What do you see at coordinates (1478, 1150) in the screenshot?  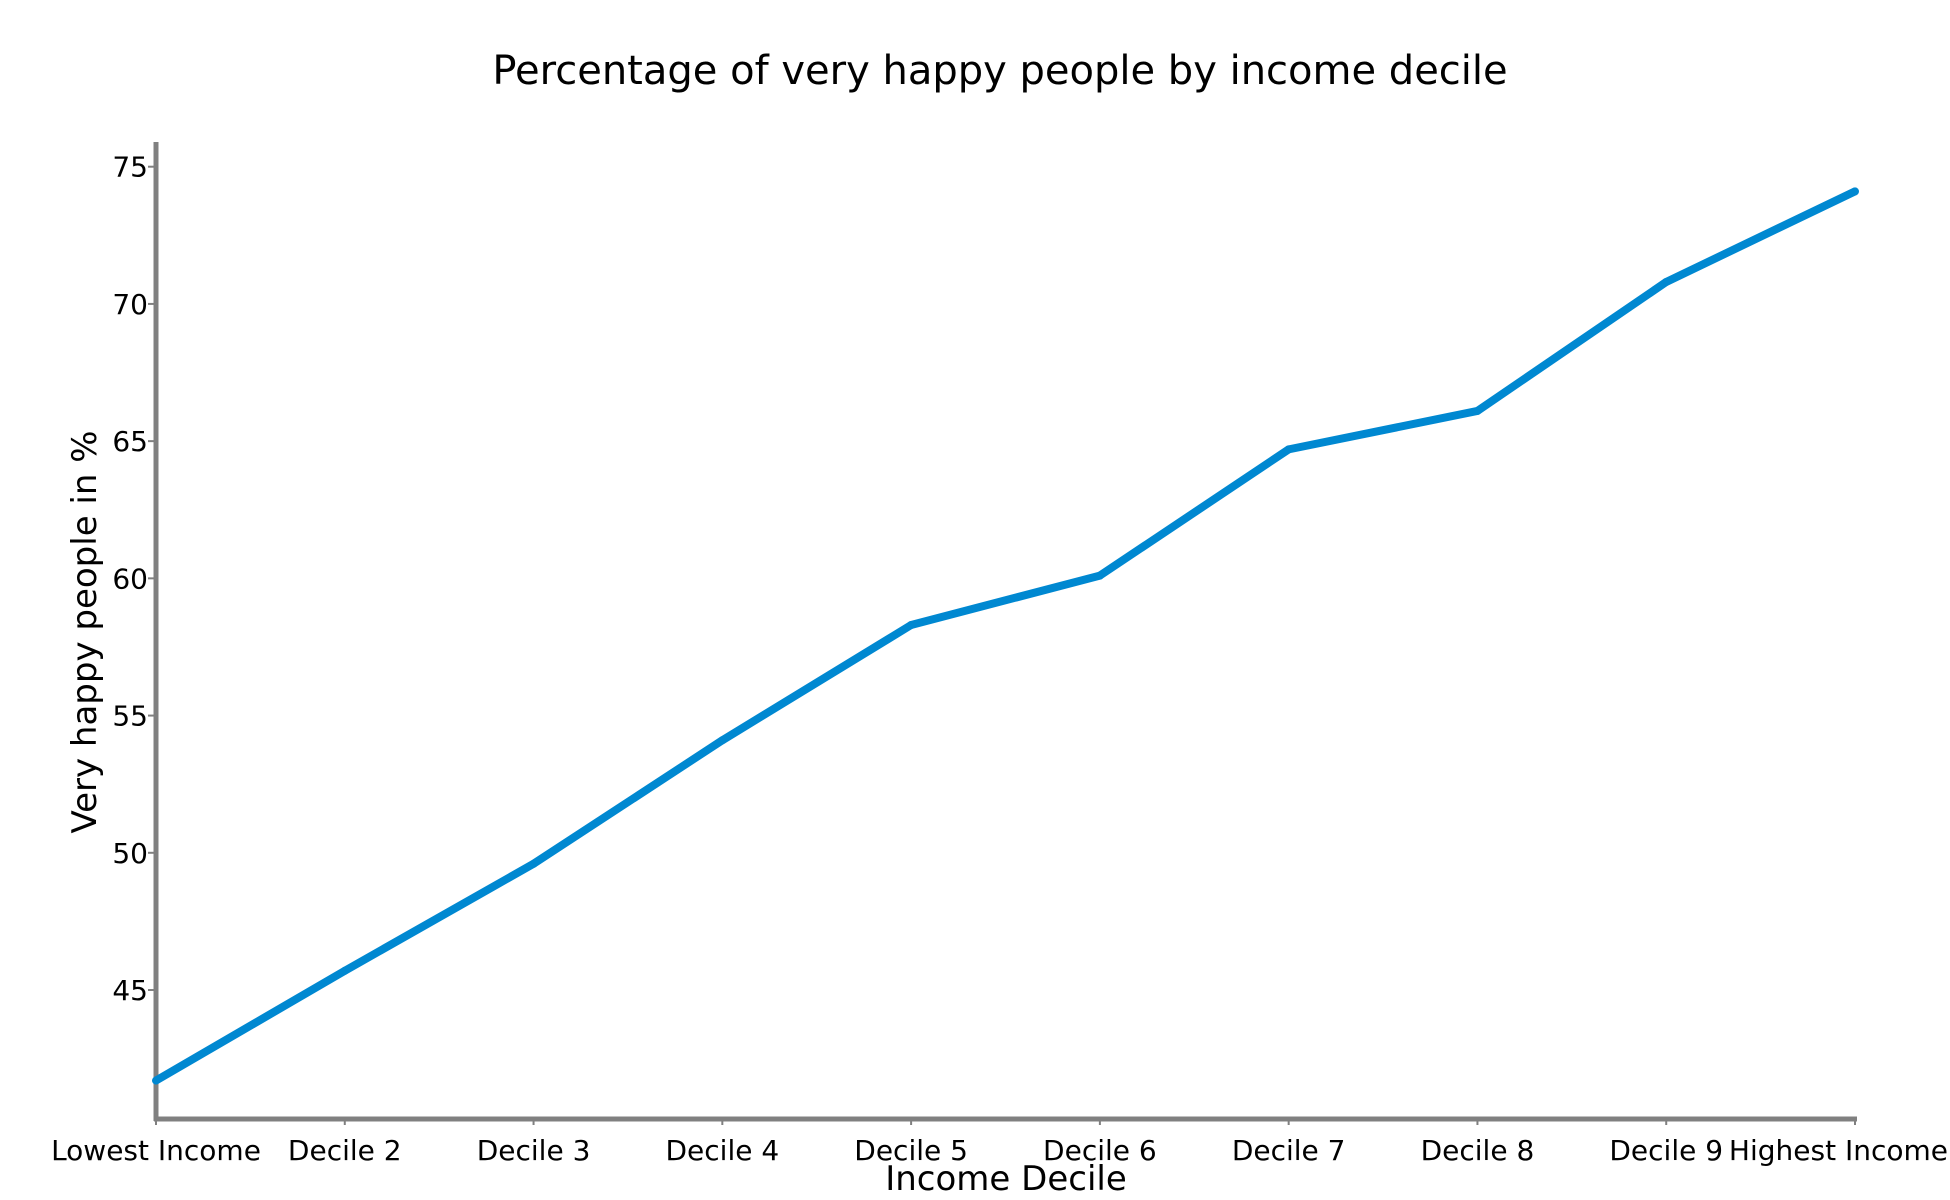 I see `x-tick-label: Decile 8` at bounding box center [1478, 1150].